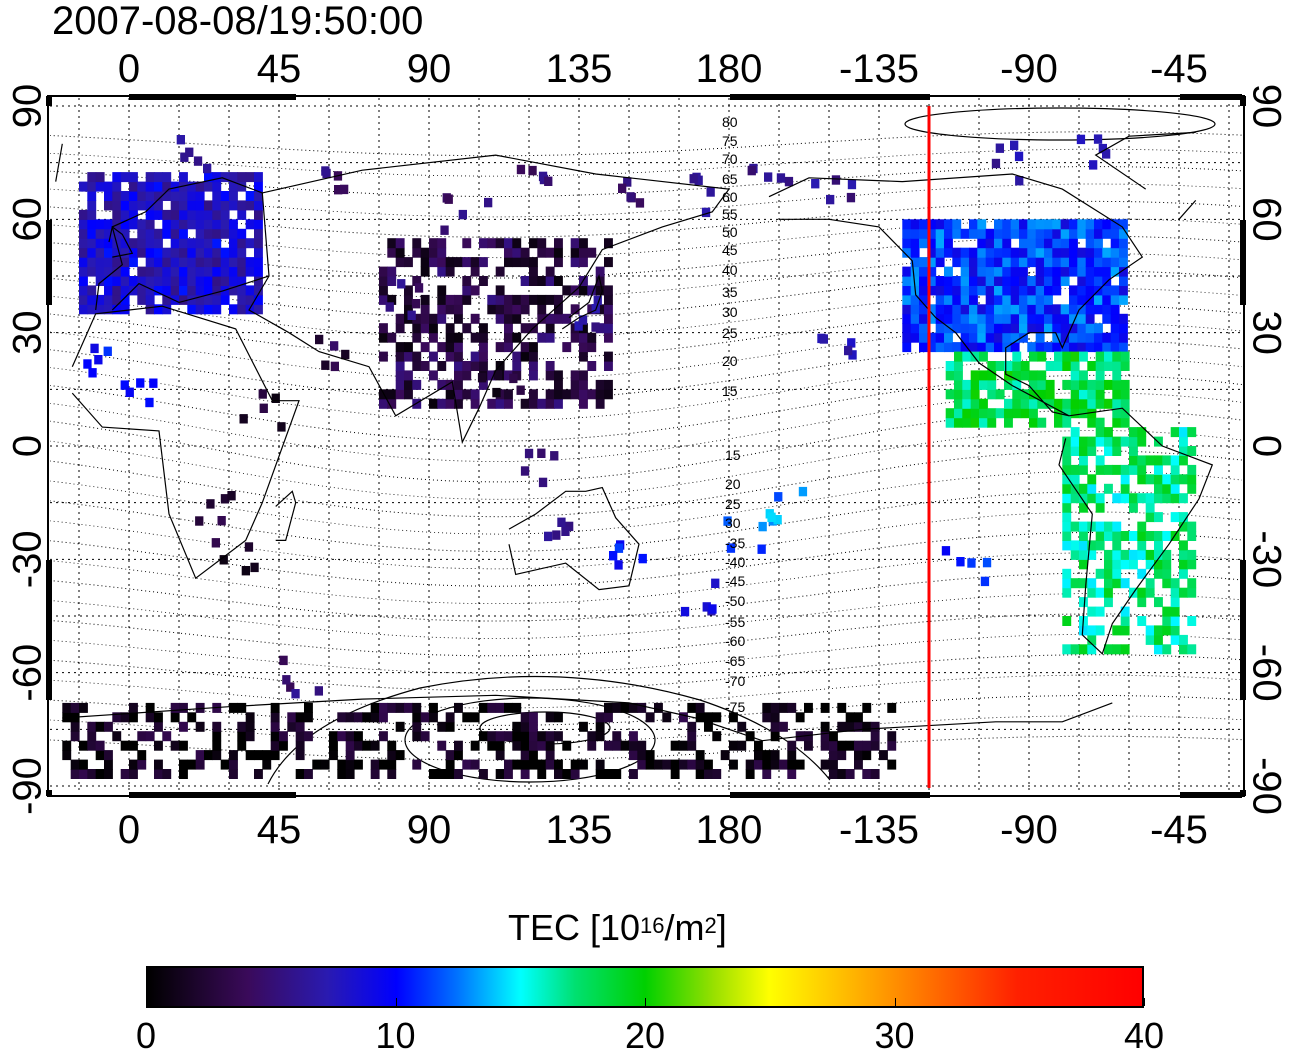 The image size is (1292, 1057). What do you see at coordinates (587, 718) in the screenshot?
I see `coastline-antarctica` at bounding box center [587, 718].